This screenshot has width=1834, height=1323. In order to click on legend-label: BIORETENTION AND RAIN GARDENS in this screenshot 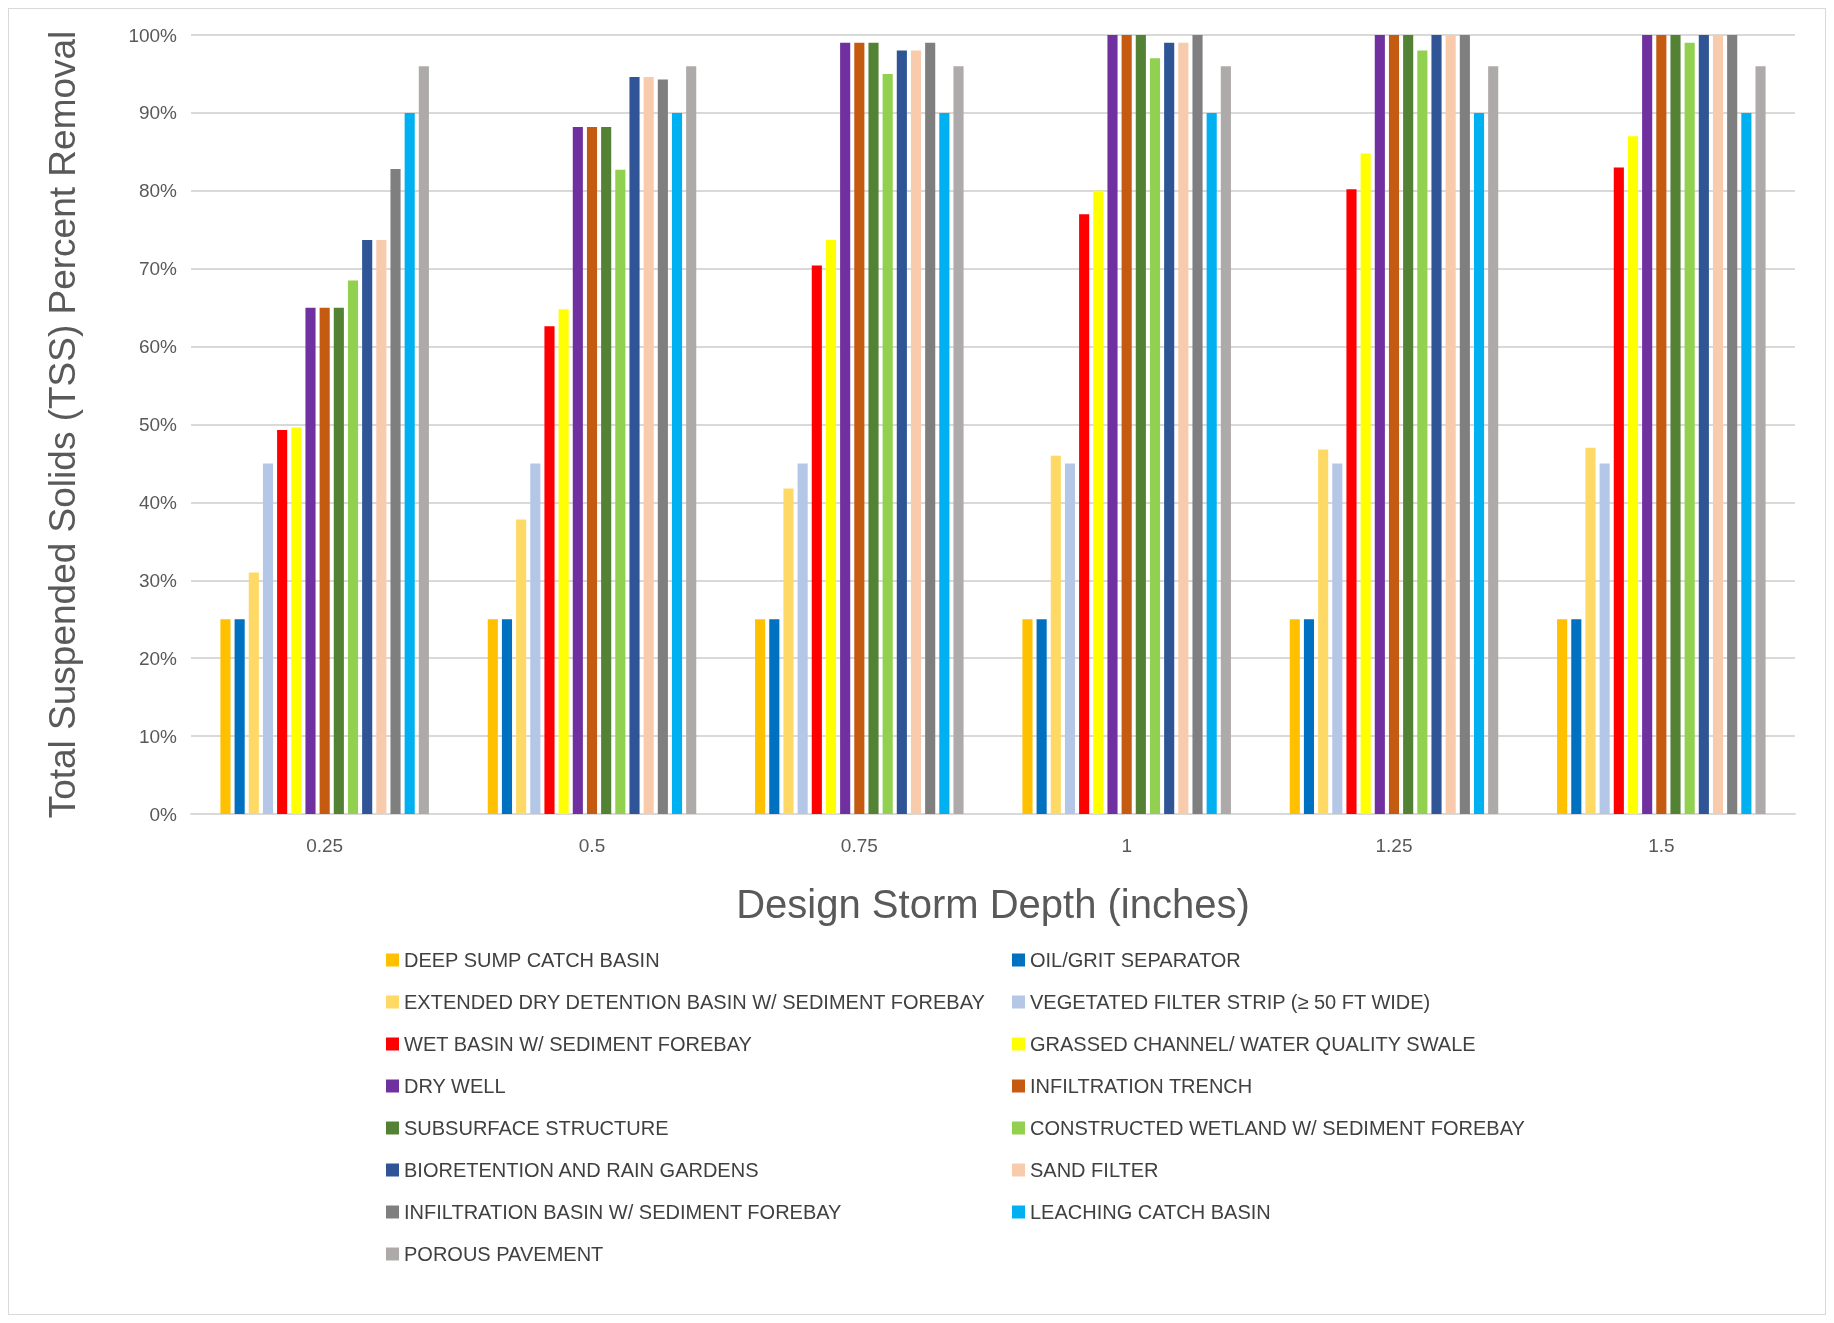, I will do `click(581, 1170)`.